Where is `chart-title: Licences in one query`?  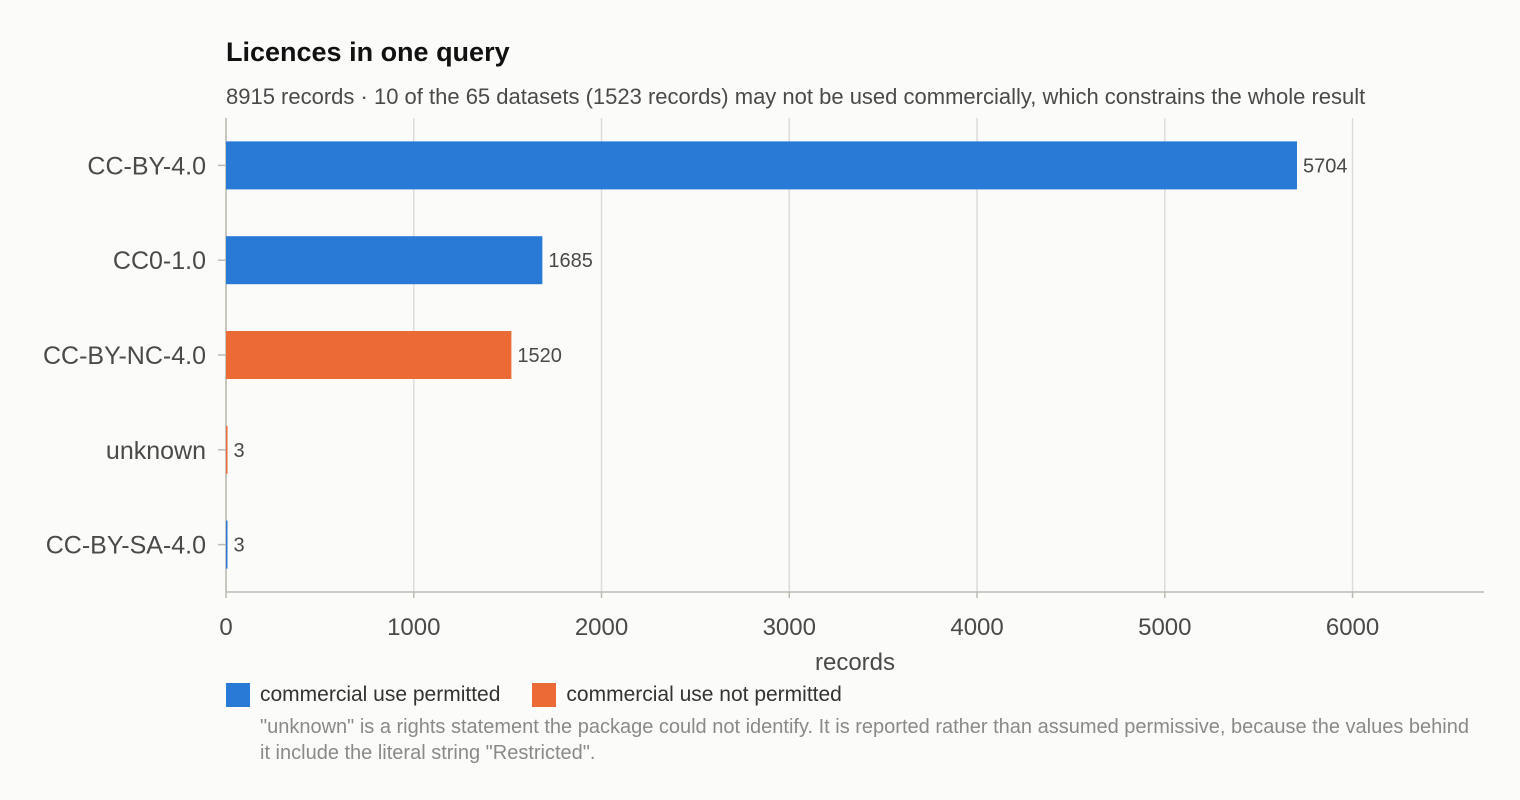
chart-title: Licences in one query is located at coordinates (368, 52).